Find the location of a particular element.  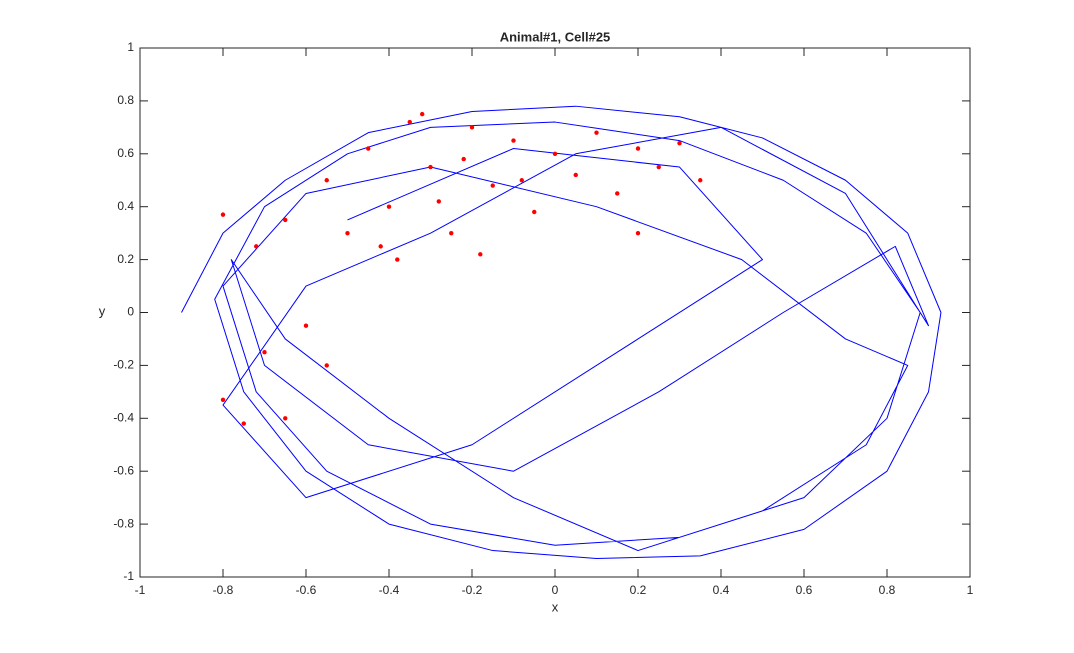

x-tick-label: 0.4 is located at coordinates (721, 590).